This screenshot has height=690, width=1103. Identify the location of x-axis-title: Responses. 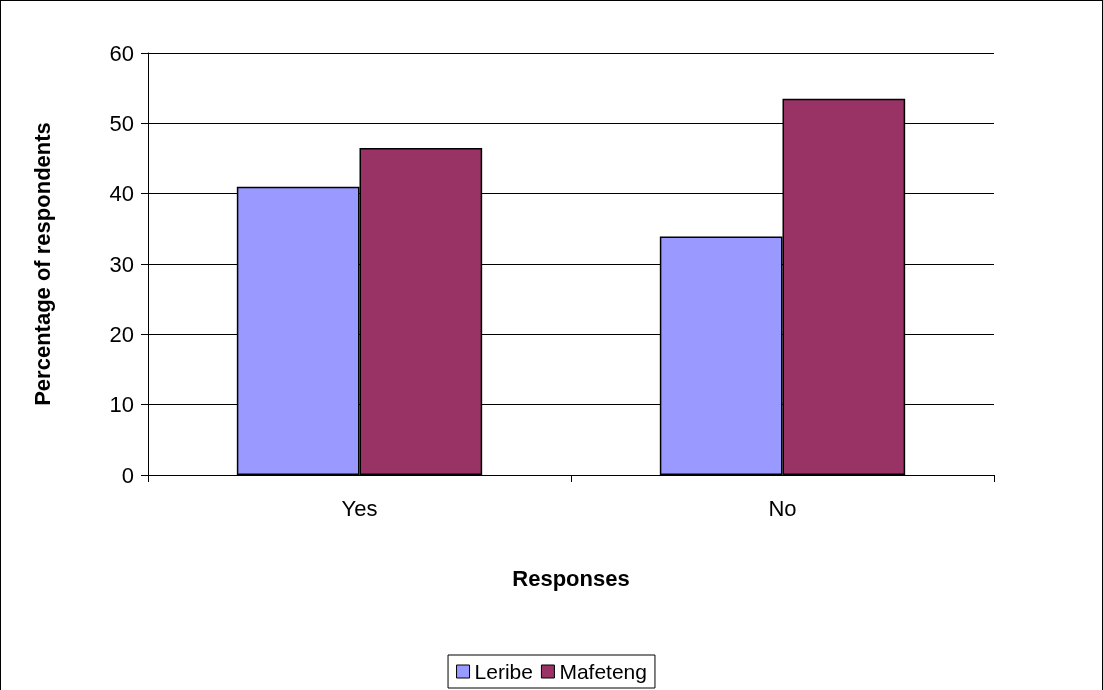
(571, 578).